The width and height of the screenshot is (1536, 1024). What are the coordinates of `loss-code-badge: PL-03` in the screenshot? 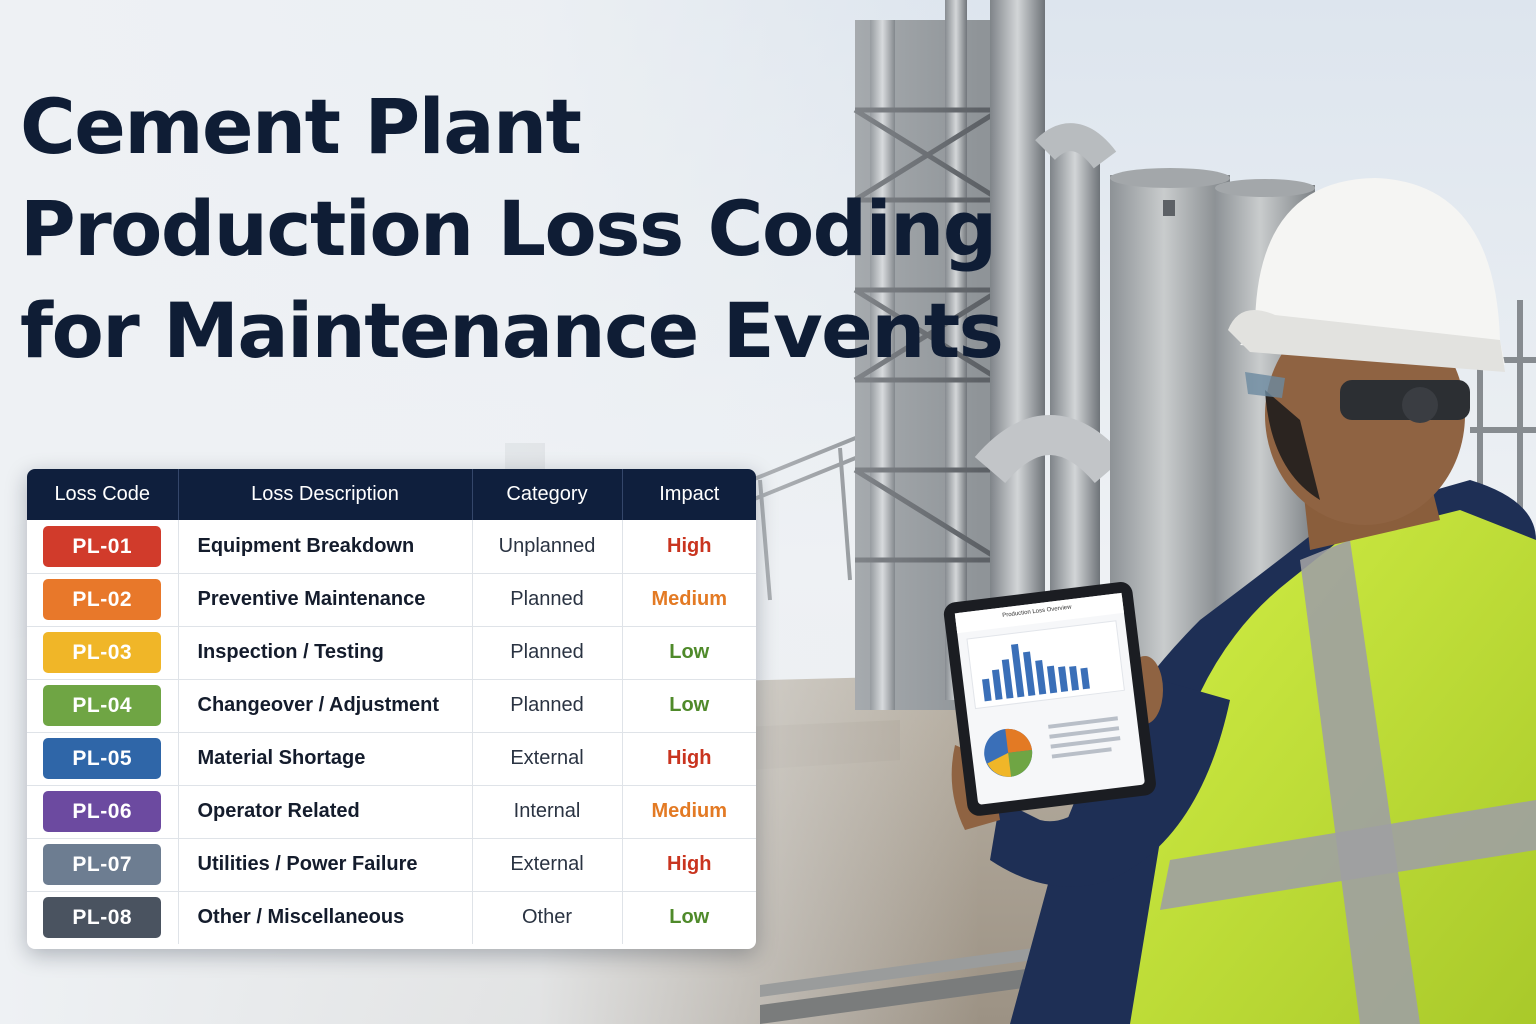 It's located at (102, 652).